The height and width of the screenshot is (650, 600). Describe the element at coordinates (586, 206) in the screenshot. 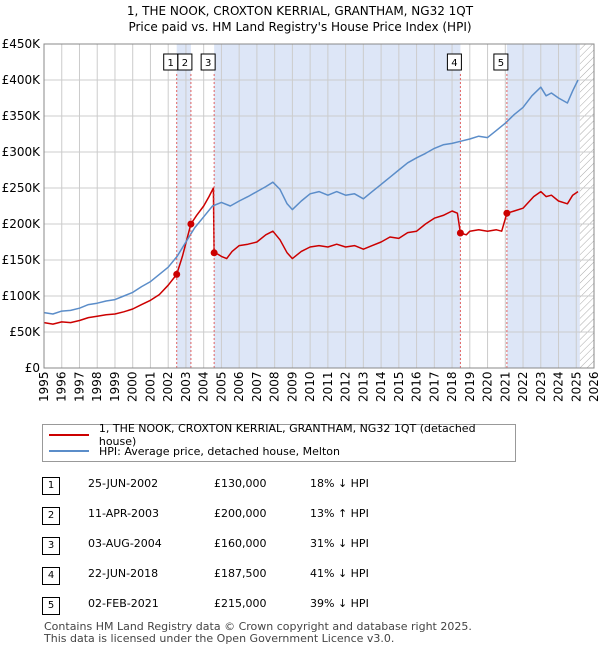

I see `hatched-region` at that location.